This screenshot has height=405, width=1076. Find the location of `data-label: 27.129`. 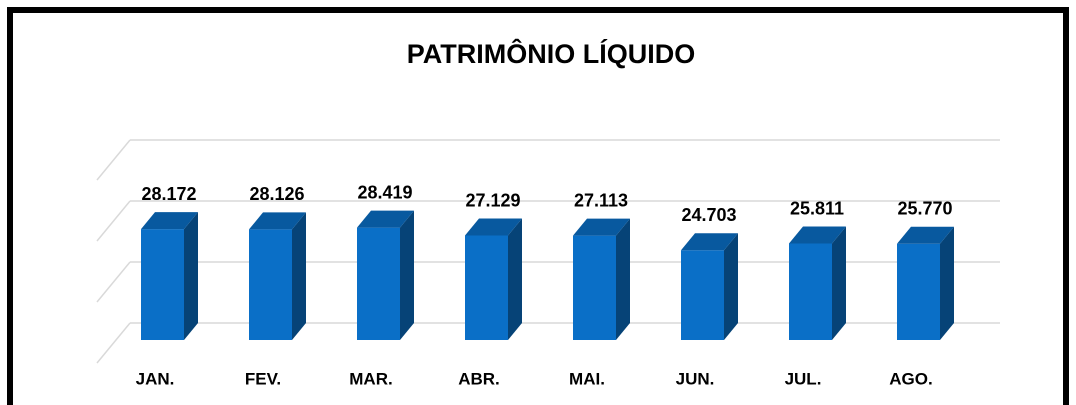

data-label: 27.129 is located at coordinates (492, 200).